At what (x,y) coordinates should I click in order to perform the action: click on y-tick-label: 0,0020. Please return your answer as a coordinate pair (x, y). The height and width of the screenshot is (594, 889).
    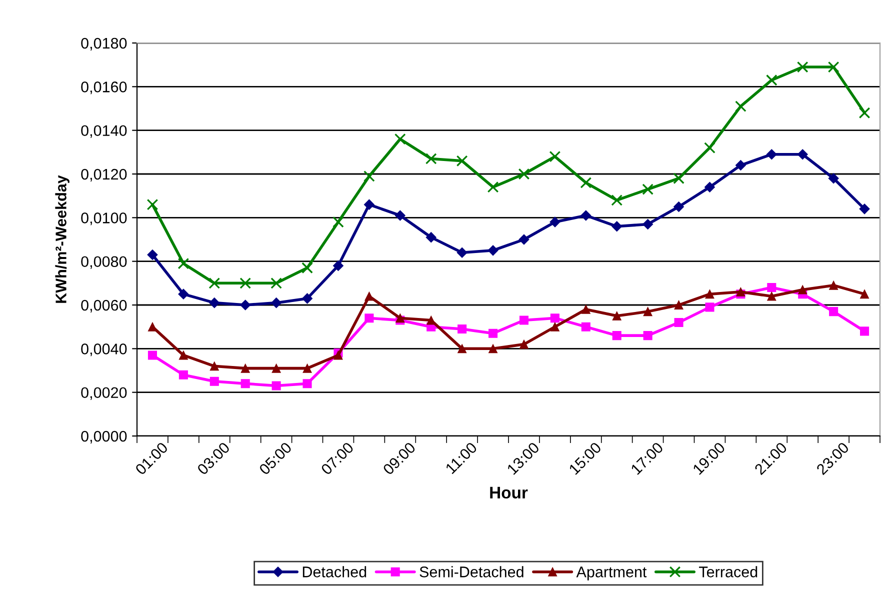
    Looking at the image, I should click on (104, 393).